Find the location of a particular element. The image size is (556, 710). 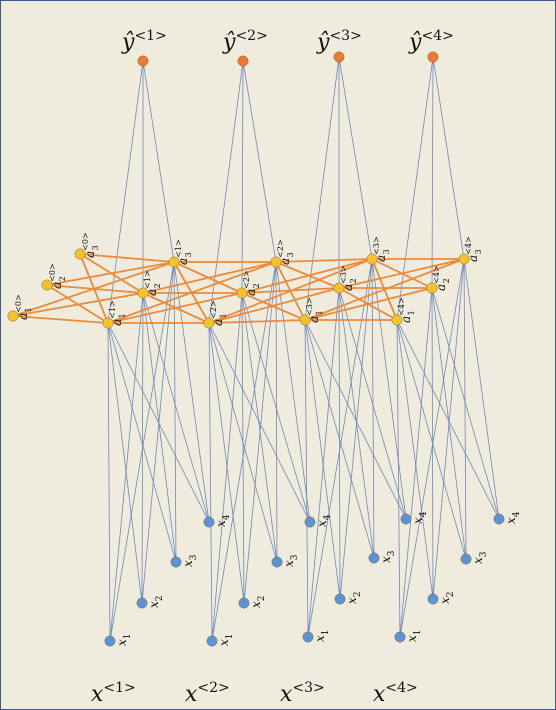

hidden-node-label: a<3>2 is located at coordinates (348, 278).